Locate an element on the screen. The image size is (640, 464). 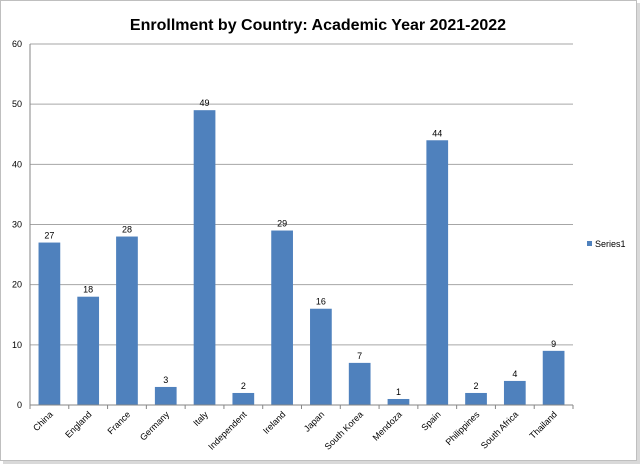
x-tick-label: South Korea is located at coordinates (344, 430).